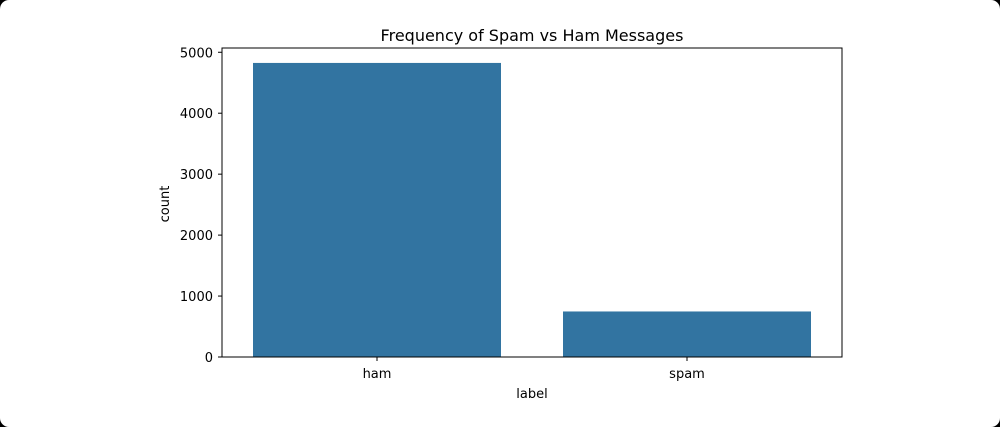  I want to click on y-tick-label: 4000, so click(196, 114).